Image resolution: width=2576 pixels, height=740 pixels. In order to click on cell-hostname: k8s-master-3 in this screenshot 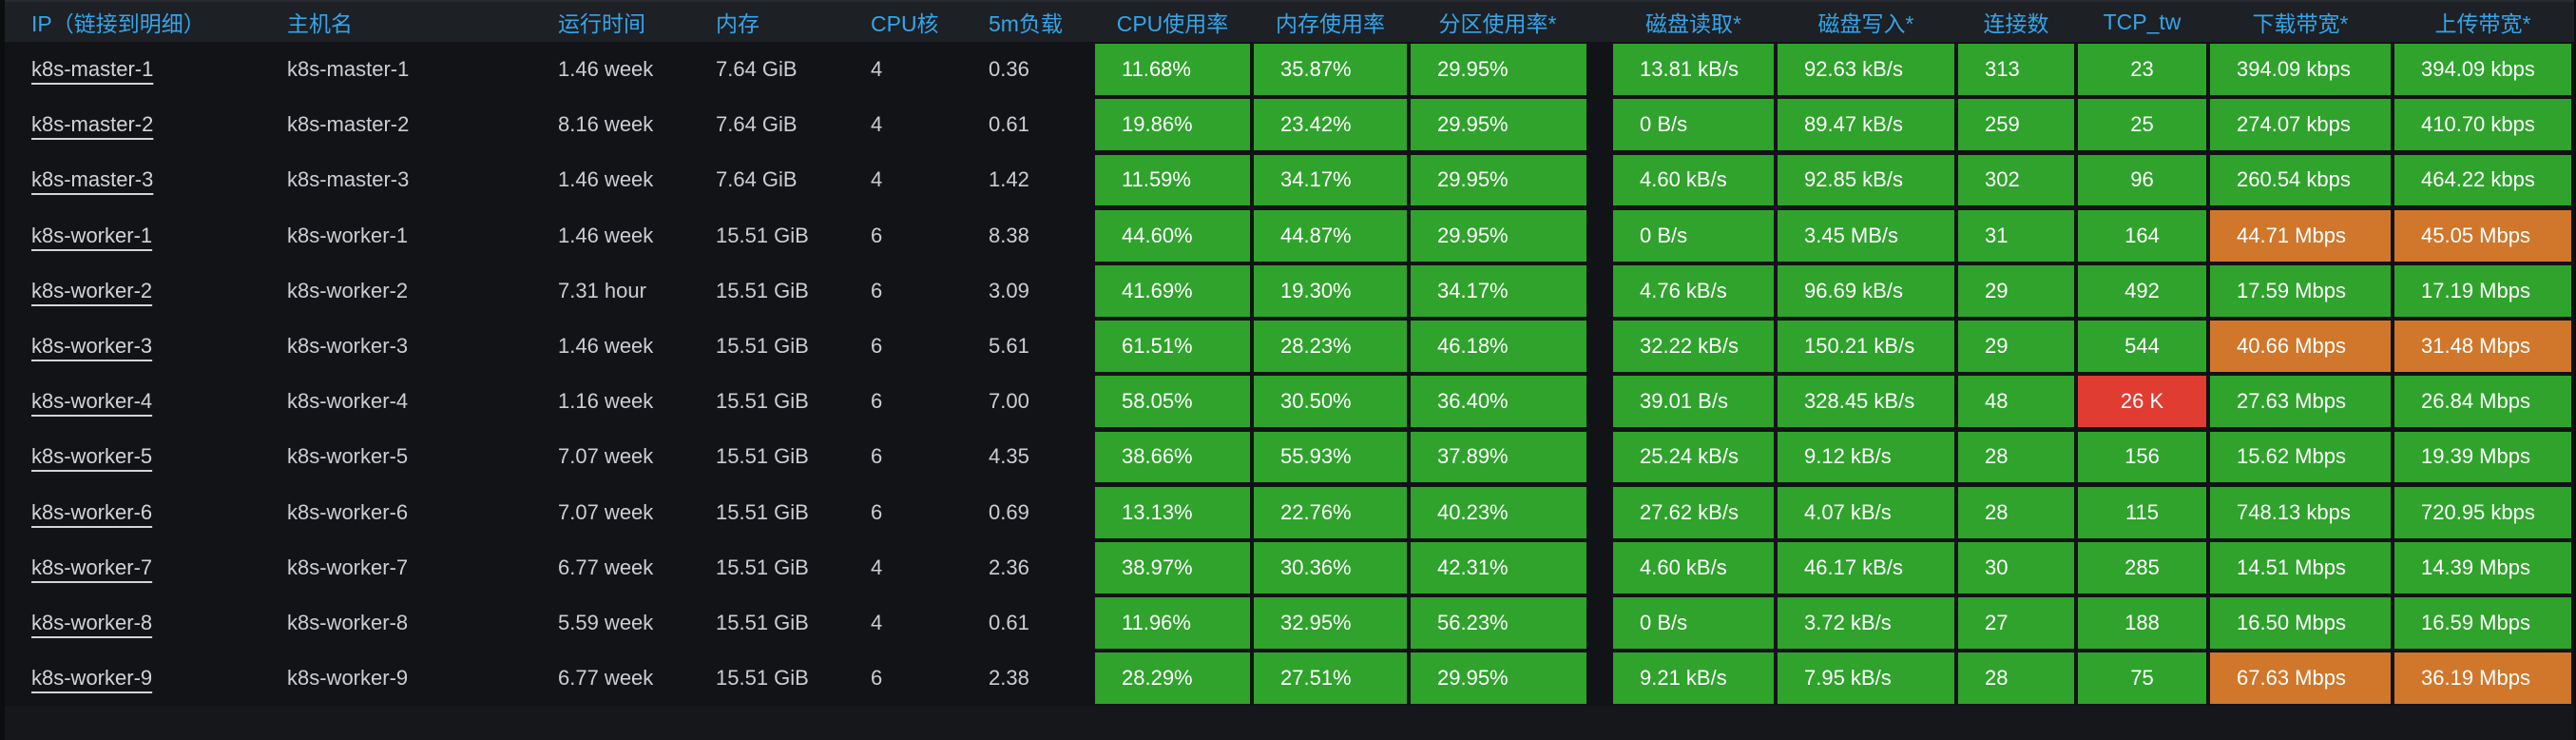, I will do `click(349, 179)`.